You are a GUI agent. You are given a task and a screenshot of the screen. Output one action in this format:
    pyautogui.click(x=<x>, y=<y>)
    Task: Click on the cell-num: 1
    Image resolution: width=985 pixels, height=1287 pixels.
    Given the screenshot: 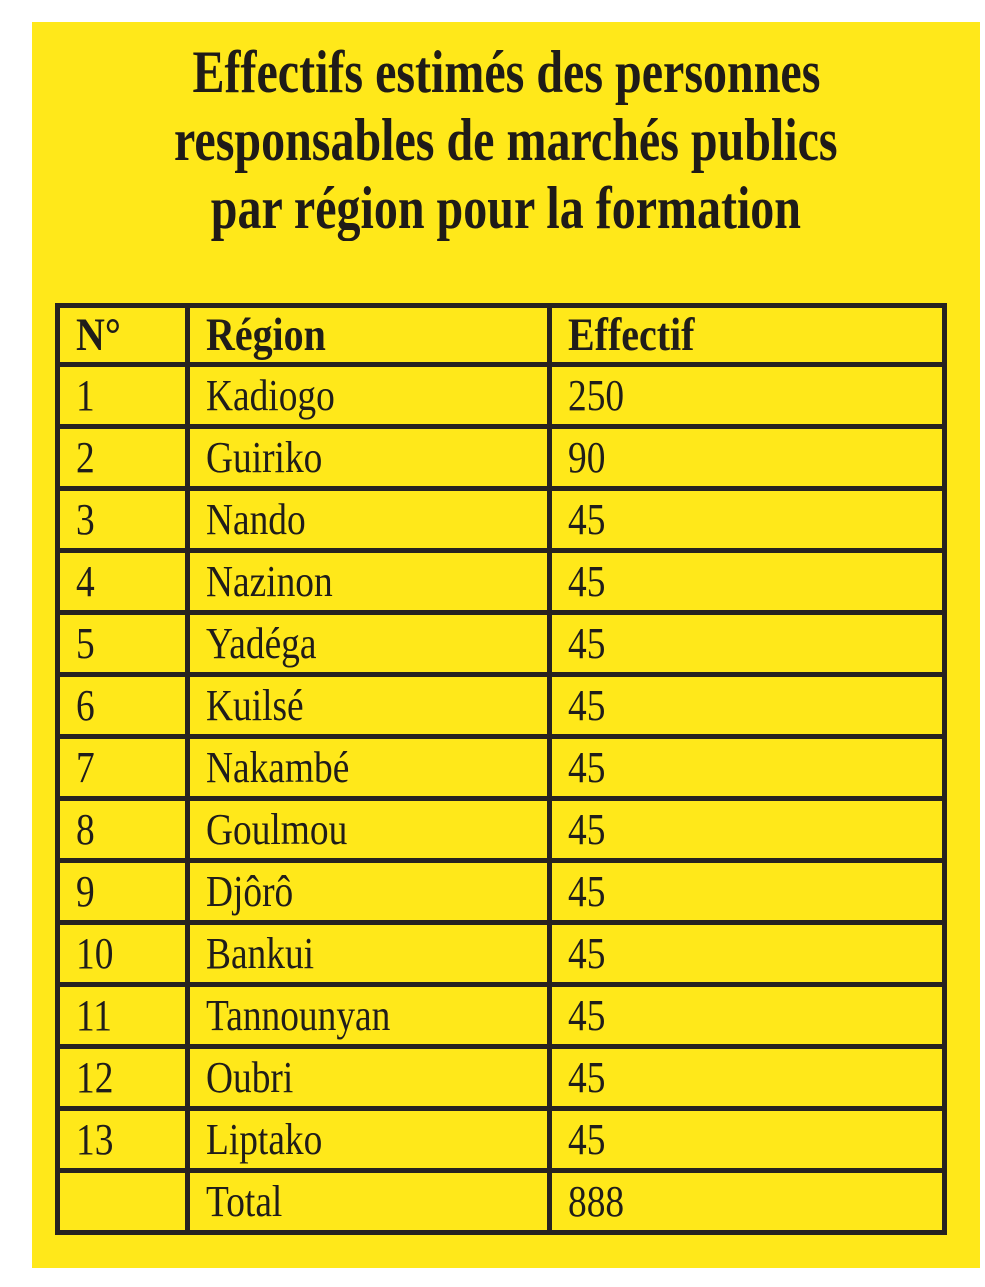 What is the action you would take?
    pyautogui.click(x=122, y=395)
    